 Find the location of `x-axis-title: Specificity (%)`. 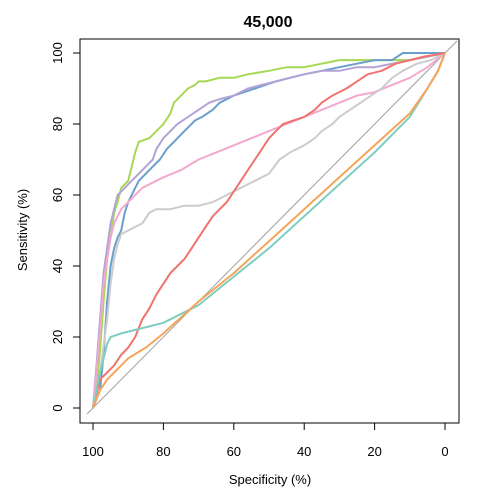

x-axis-title: Specificity (%) is located at coordinates (270, 479).